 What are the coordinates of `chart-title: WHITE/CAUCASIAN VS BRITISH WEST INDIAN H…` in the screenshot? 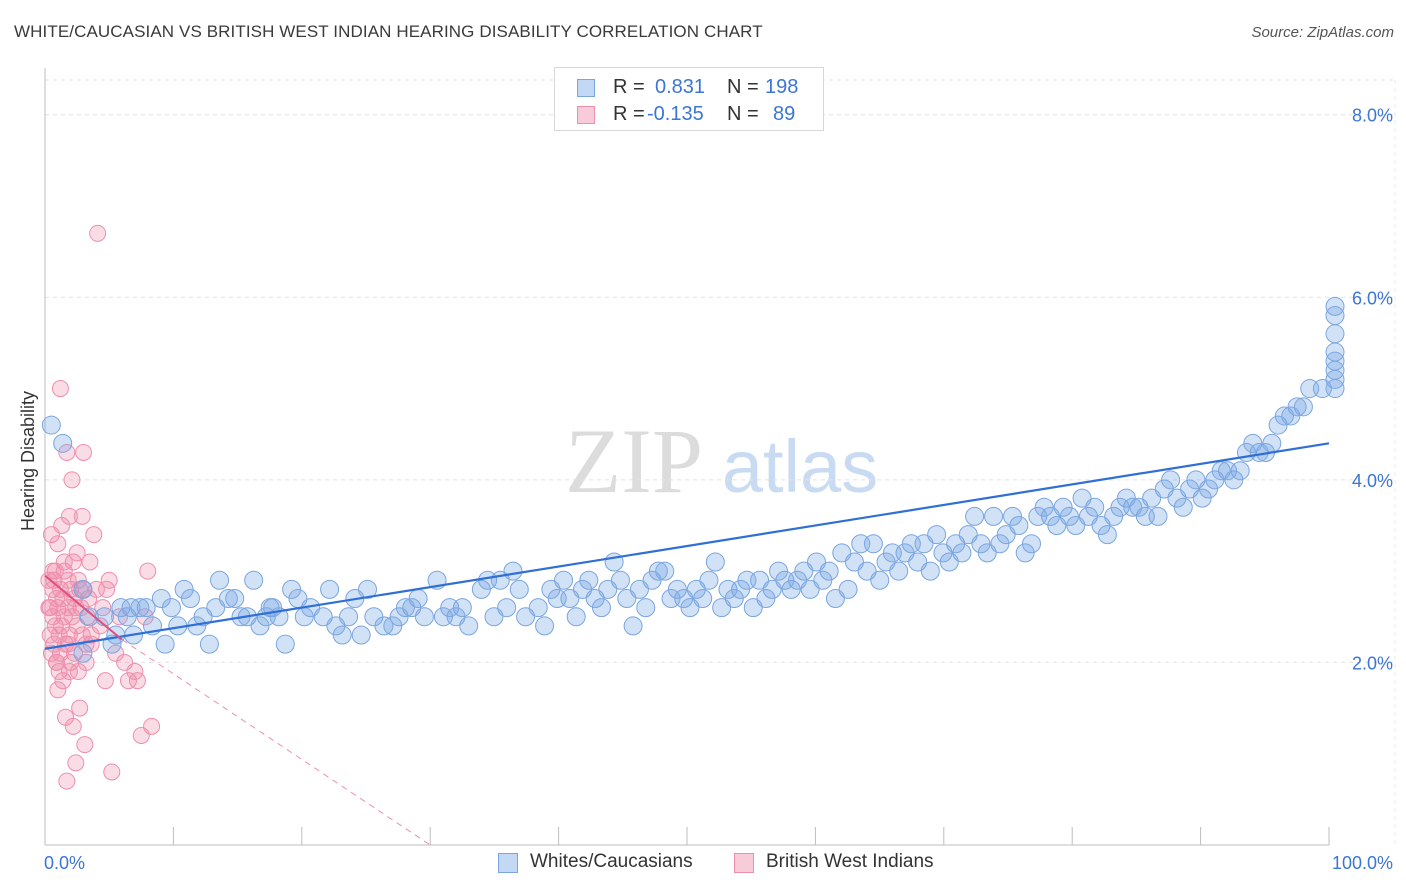 It's located at (388, 31).